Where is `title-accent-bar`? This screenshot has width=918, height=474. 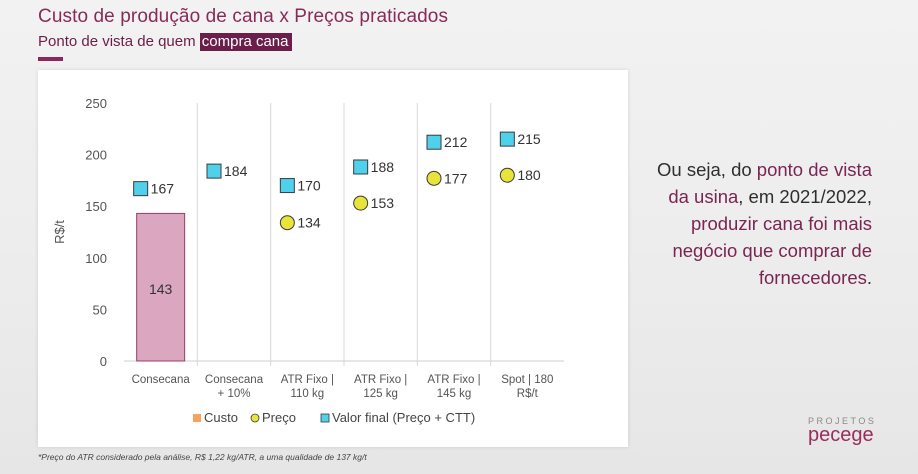
title-accent-bar is located at coordinates (50, 59).